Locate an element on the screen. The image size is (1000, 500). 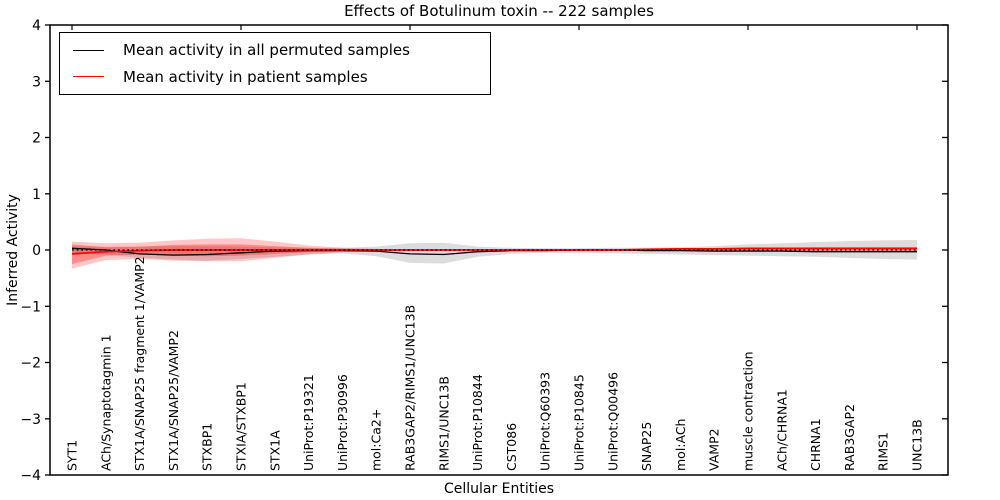
legend-row-patient: Mean activity in patient samples is located at coordinates (275, 77).